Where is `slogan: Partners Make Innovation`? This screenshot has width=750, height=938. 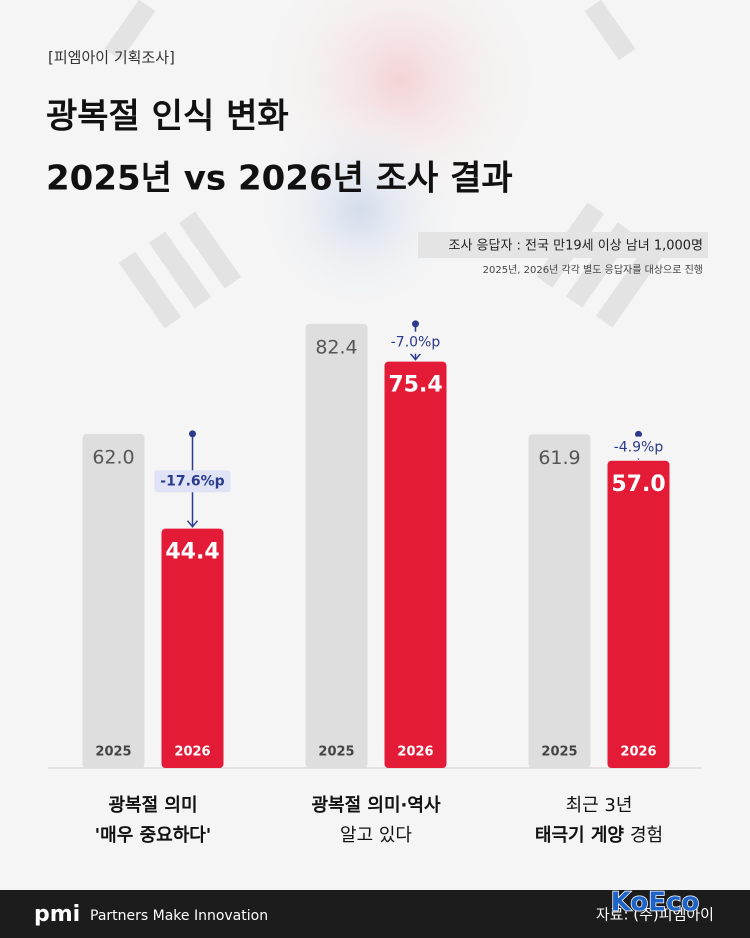
slogan: Partners Make Innovation is located at coordinates (179, 916).